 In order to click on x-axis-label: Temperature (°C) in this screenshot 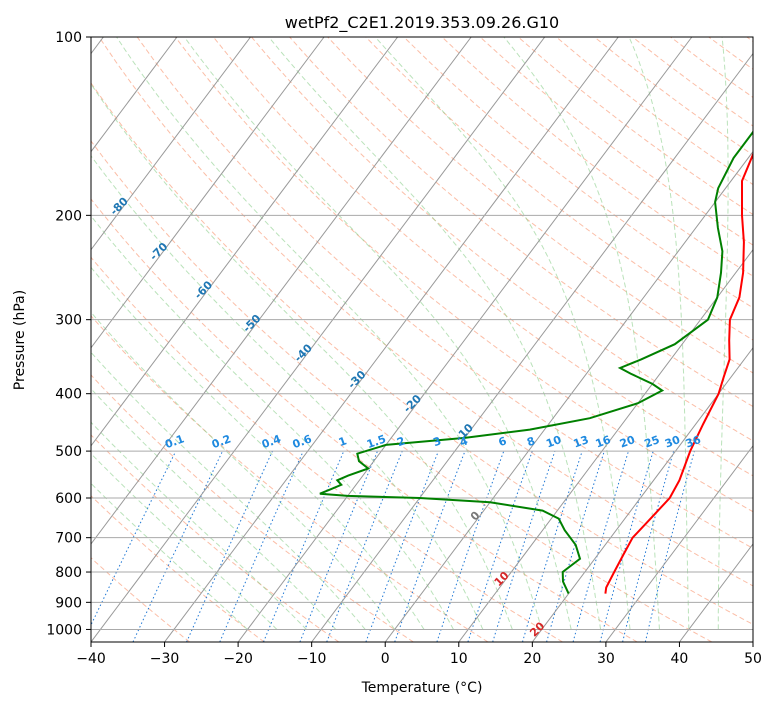, I will do `click(422, 688)`.